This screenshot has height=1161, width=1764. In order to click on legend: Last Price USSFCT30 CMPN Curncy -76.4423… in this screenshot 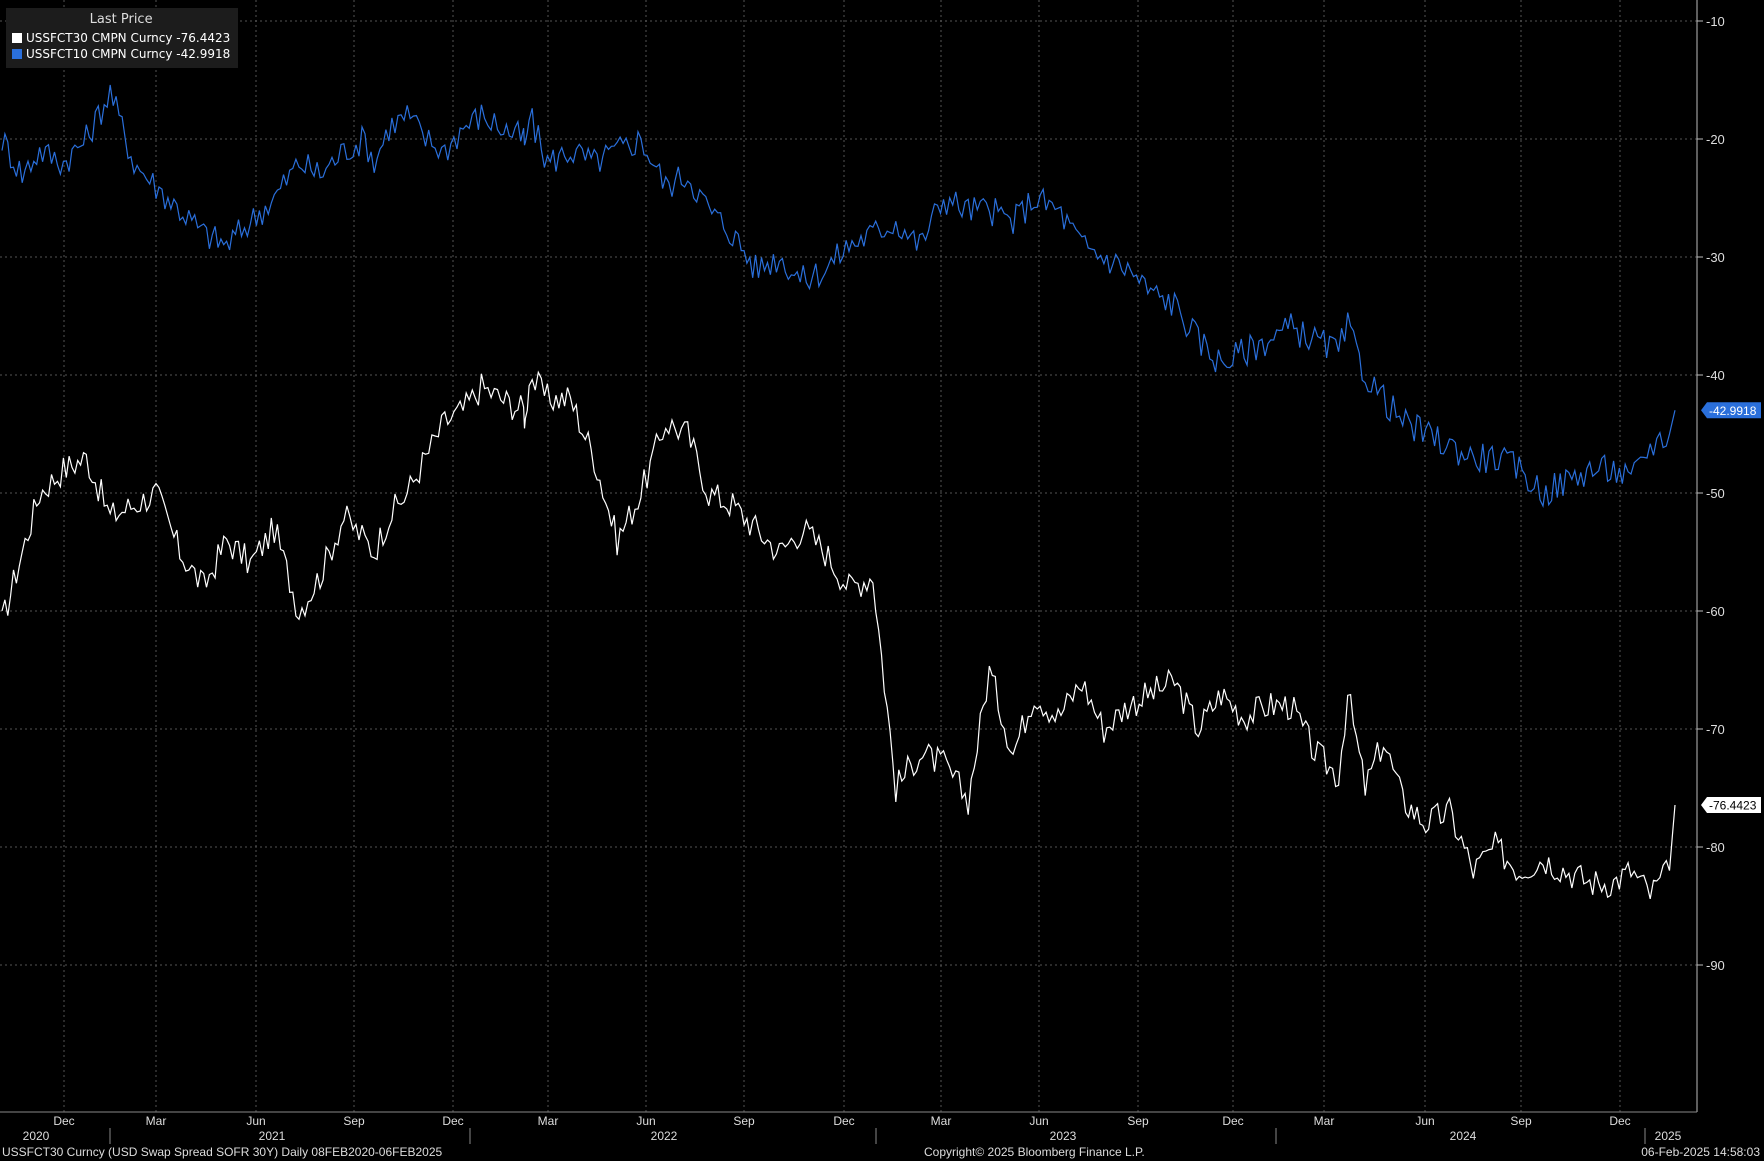, I will do `click(122, 38)`.